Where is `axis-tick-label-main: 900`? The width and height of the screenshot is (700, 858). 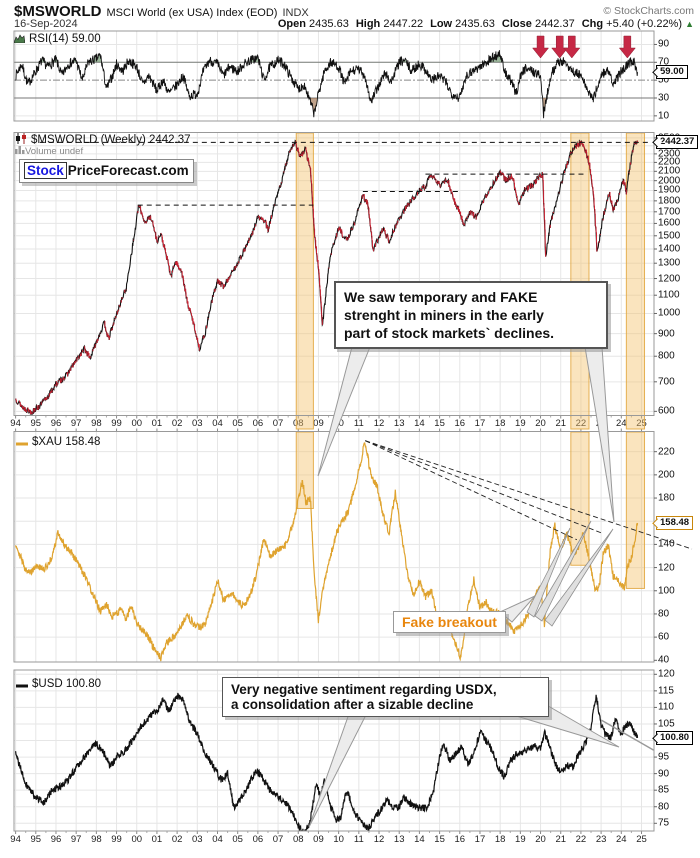
axis-tick-label-main: 900 is located at coordinates (666, 334).